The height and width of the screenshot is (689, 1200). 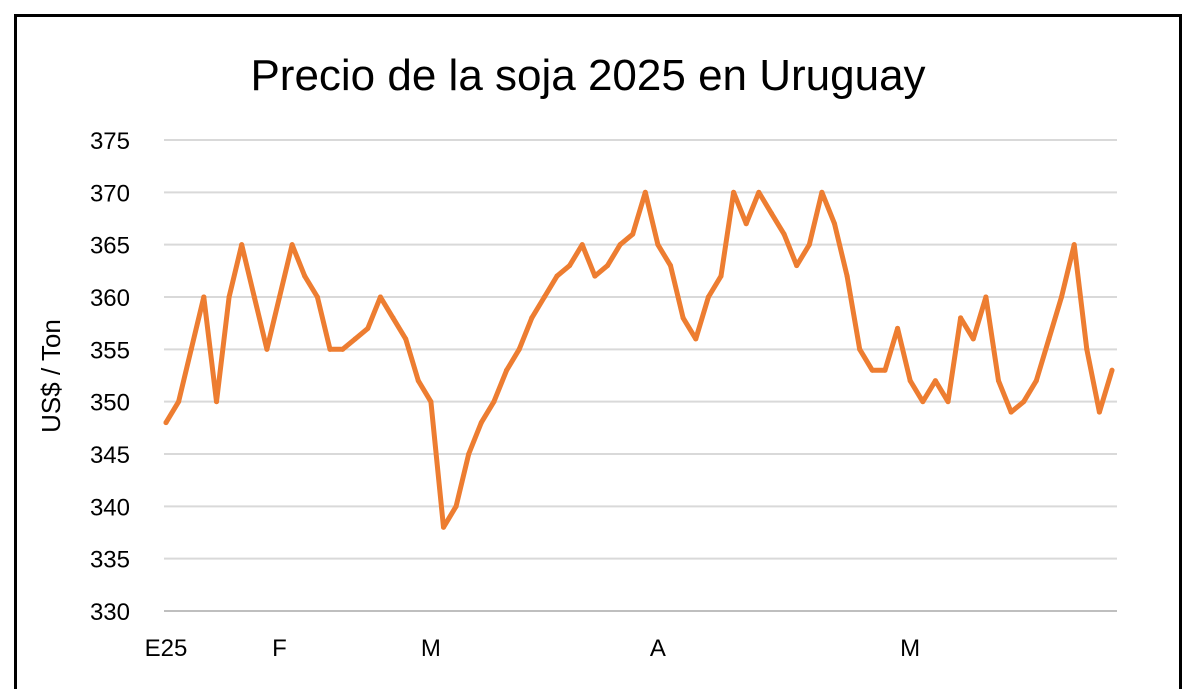 What do you see at coordinates (110, 455) in the screenshot?
I see `y-tick-label: 345` at bounding box center [110, 455].